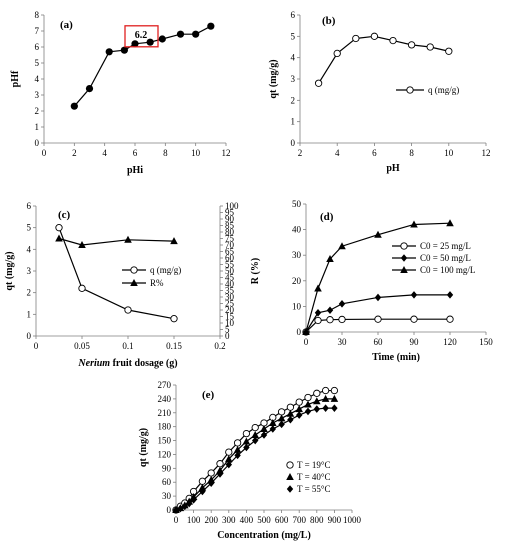 The image size is (506, 550). I want to click on x-tick-label: 200, so click(211, 520).